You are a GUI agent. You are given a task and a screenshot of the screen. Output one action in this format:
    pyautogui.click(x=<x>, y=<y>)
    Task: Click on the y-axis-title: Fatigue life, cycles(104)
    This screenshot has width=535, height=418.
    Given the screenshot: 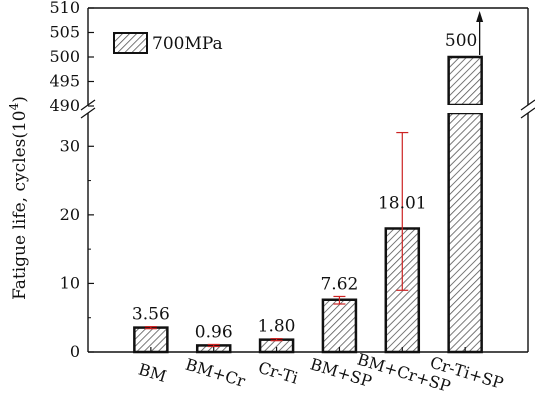 What is the action you would take?
    pyautogui.click(x=18, y=198)
    